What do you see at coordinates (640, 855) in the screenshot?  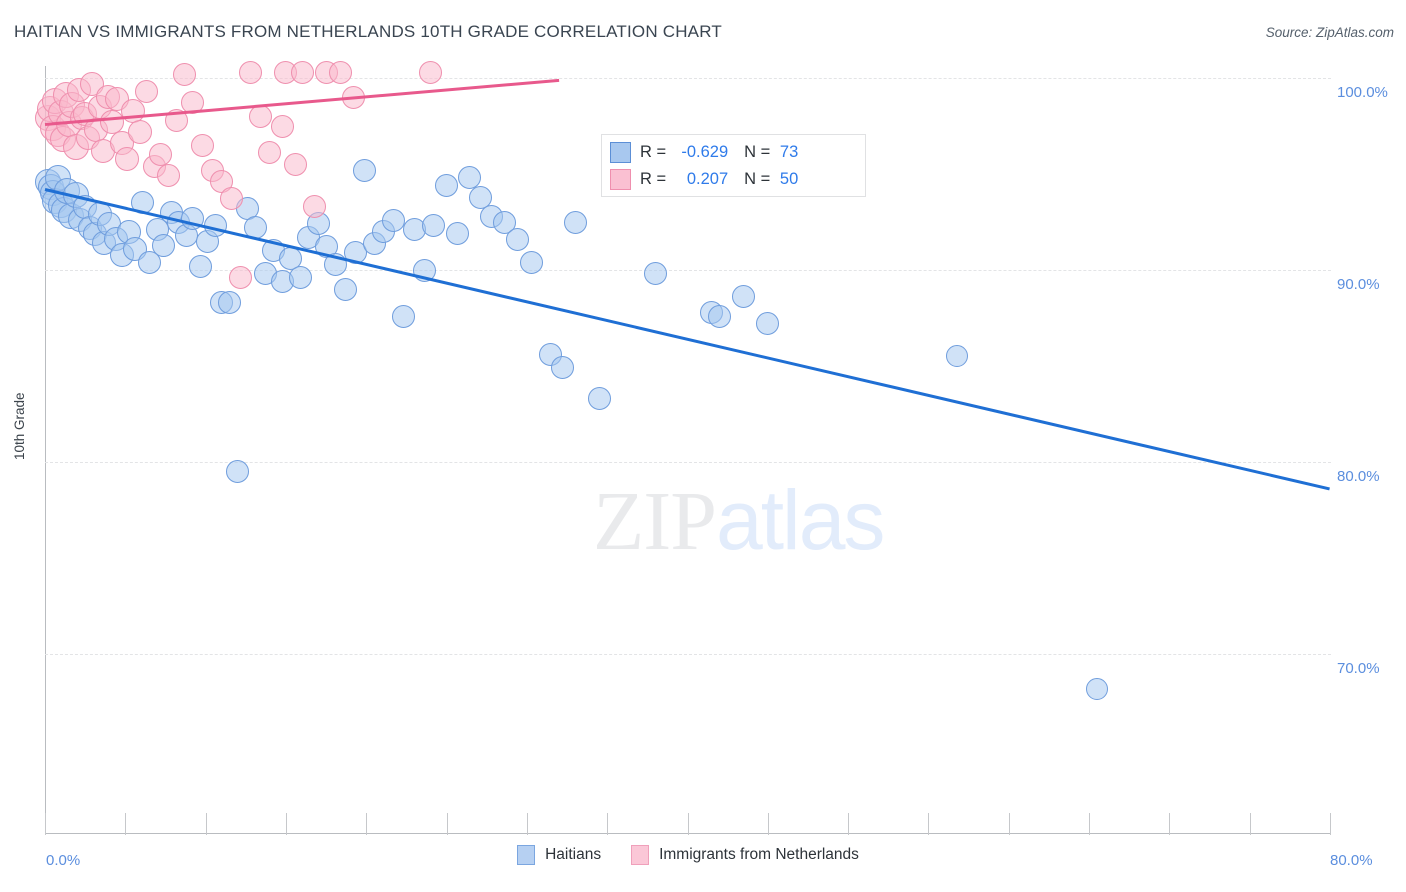 I see `legend-swatch-netherlands` at bounding box center [640, 855].